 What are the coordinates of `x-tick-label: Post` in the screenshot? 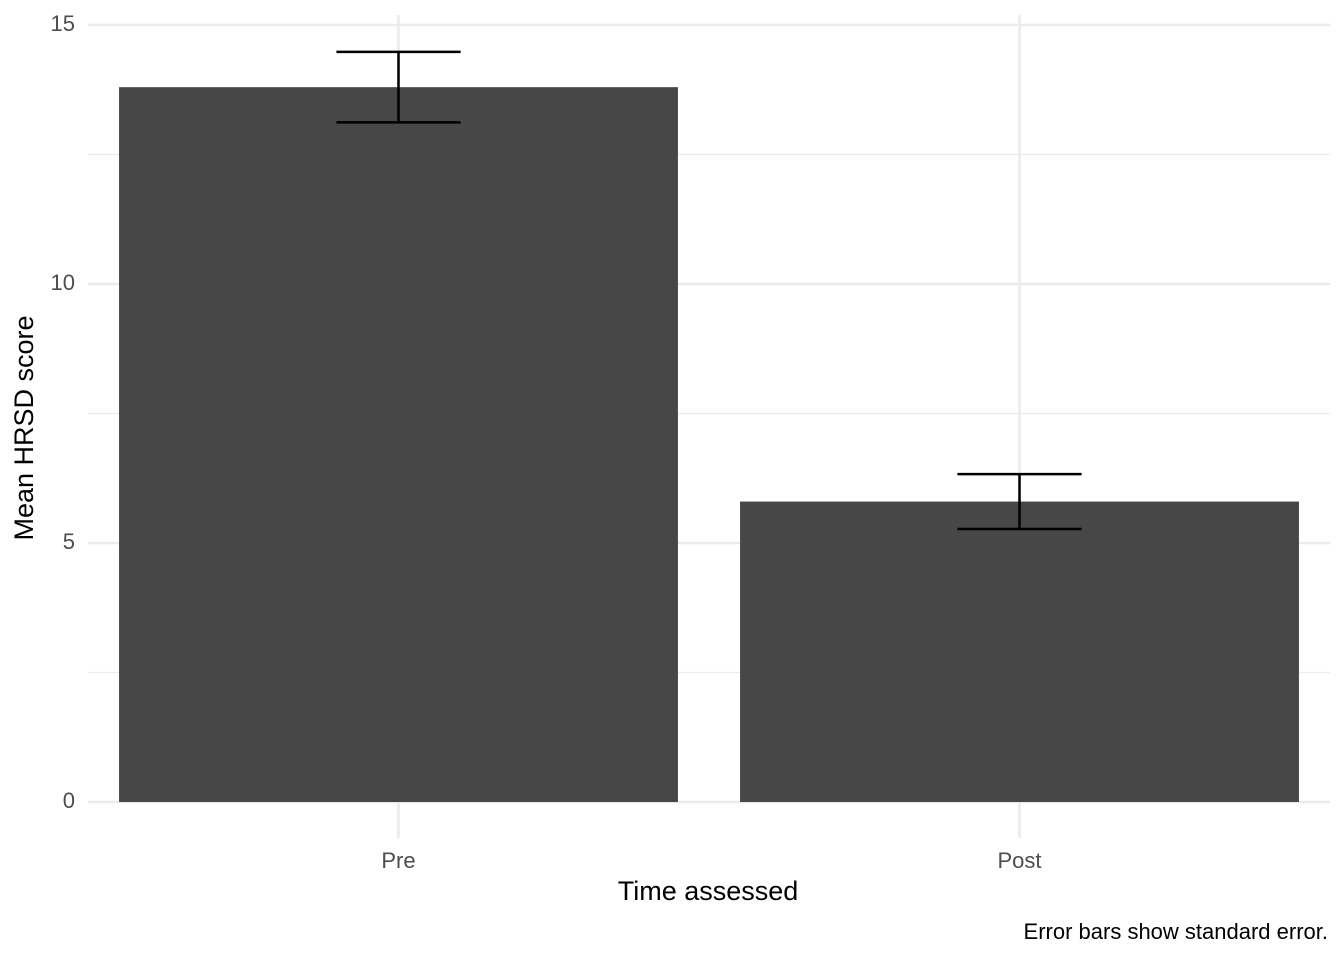 It's located at (1019, 860).